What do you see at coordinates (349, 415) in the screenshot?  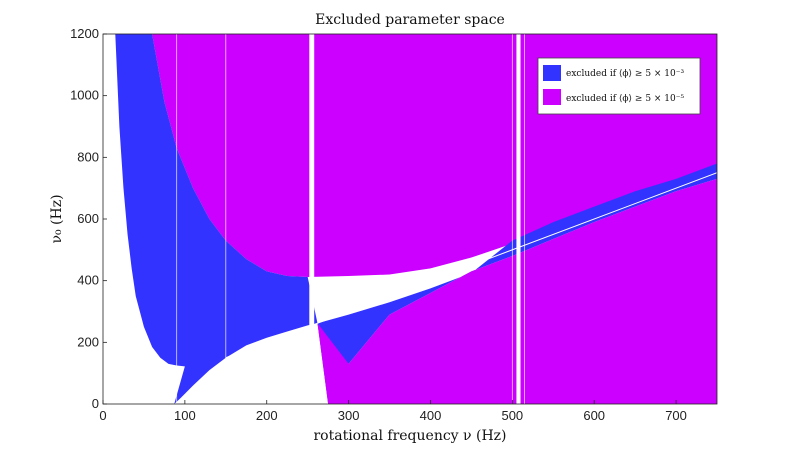 I see `x-tick-label: 300` at bounding box center [349, 415].